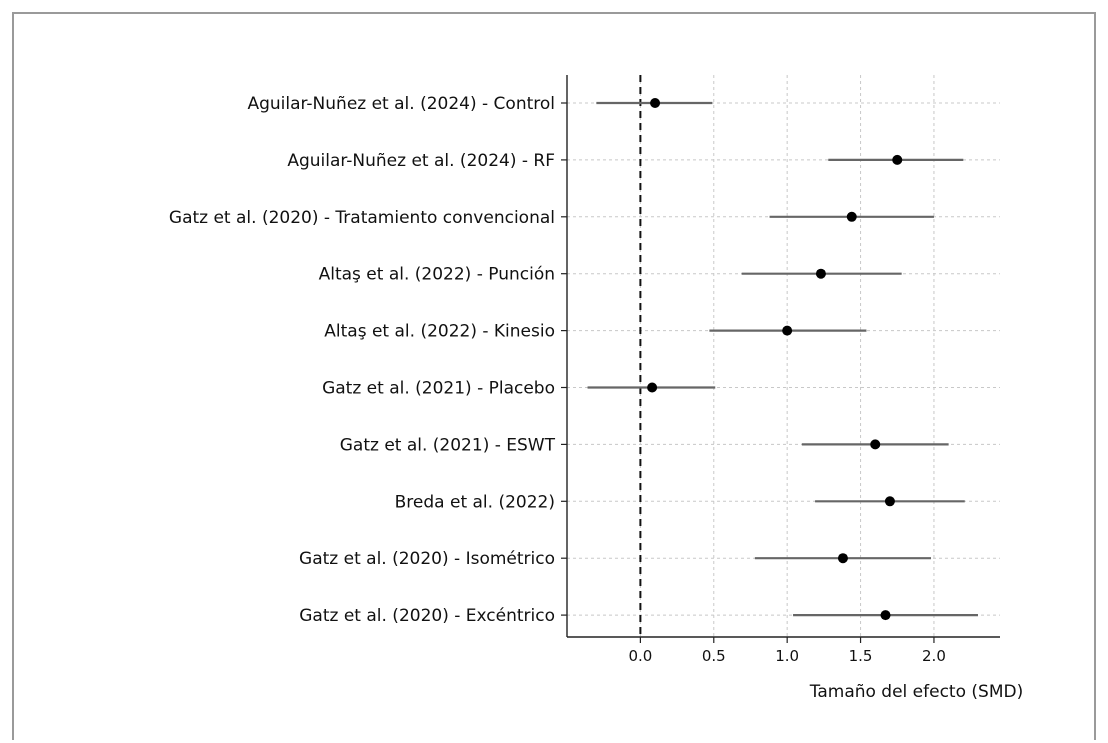  I want to click on study-label: Aguilar-Nuñez et al. (2024) - RF, so click(421, 161).